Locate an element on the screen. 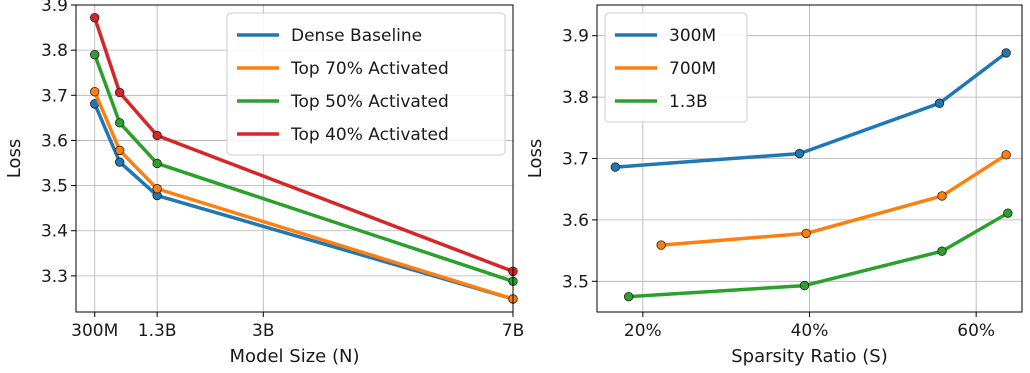 This screenshot has height=373, width=1030. y-tick-label: 3.3 is located at coordinates (54, 277).